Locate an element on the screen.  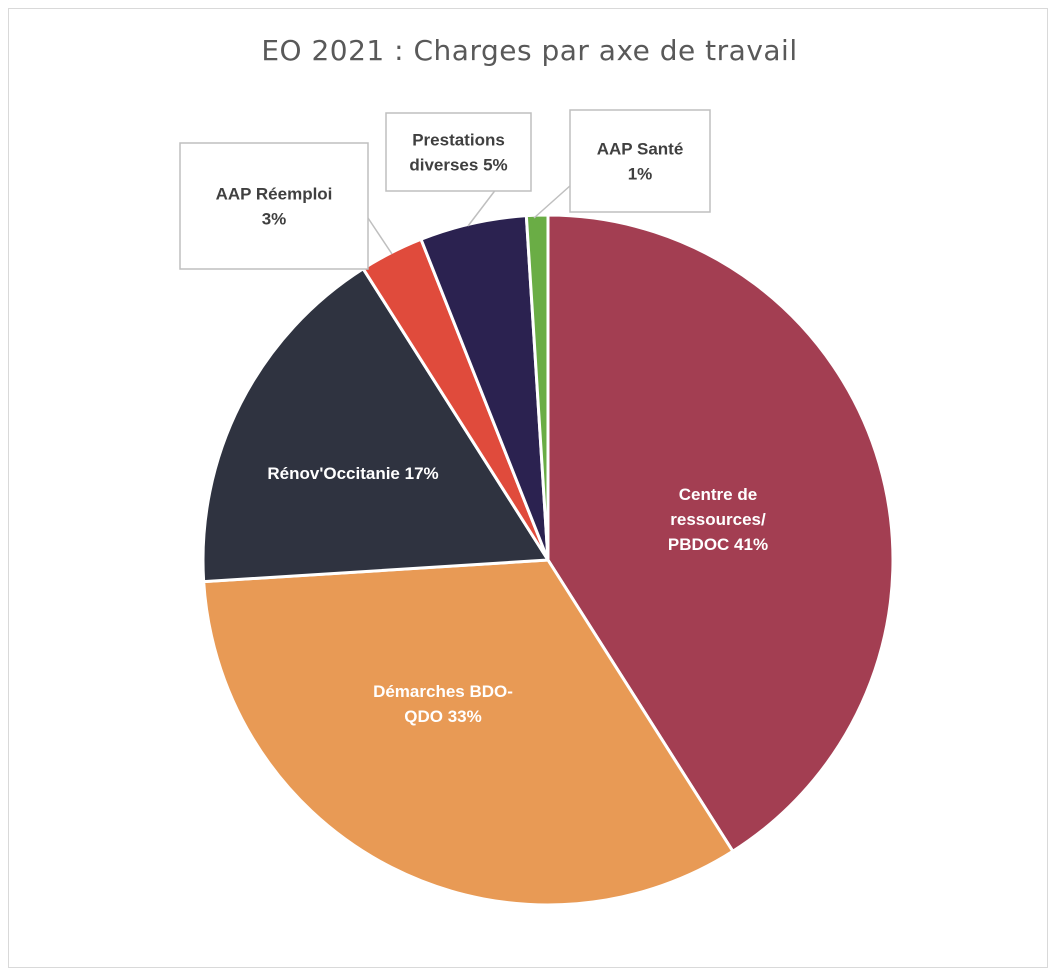
callout-aap-sante is located at coordinates (622, 164).